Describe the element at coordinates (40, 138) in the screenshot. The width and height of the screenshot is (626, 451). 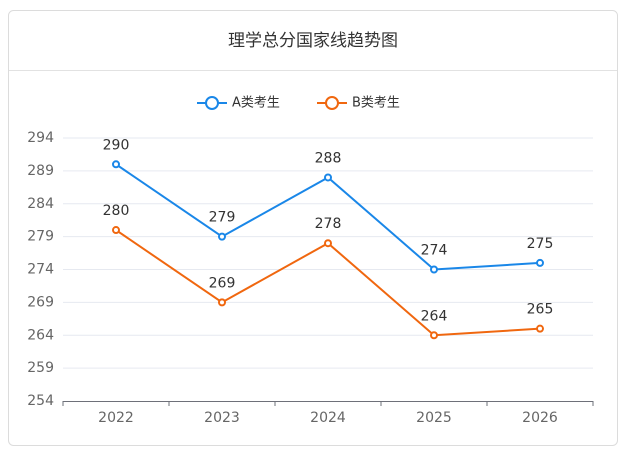
I see `y-tick-label: 294` at that location.